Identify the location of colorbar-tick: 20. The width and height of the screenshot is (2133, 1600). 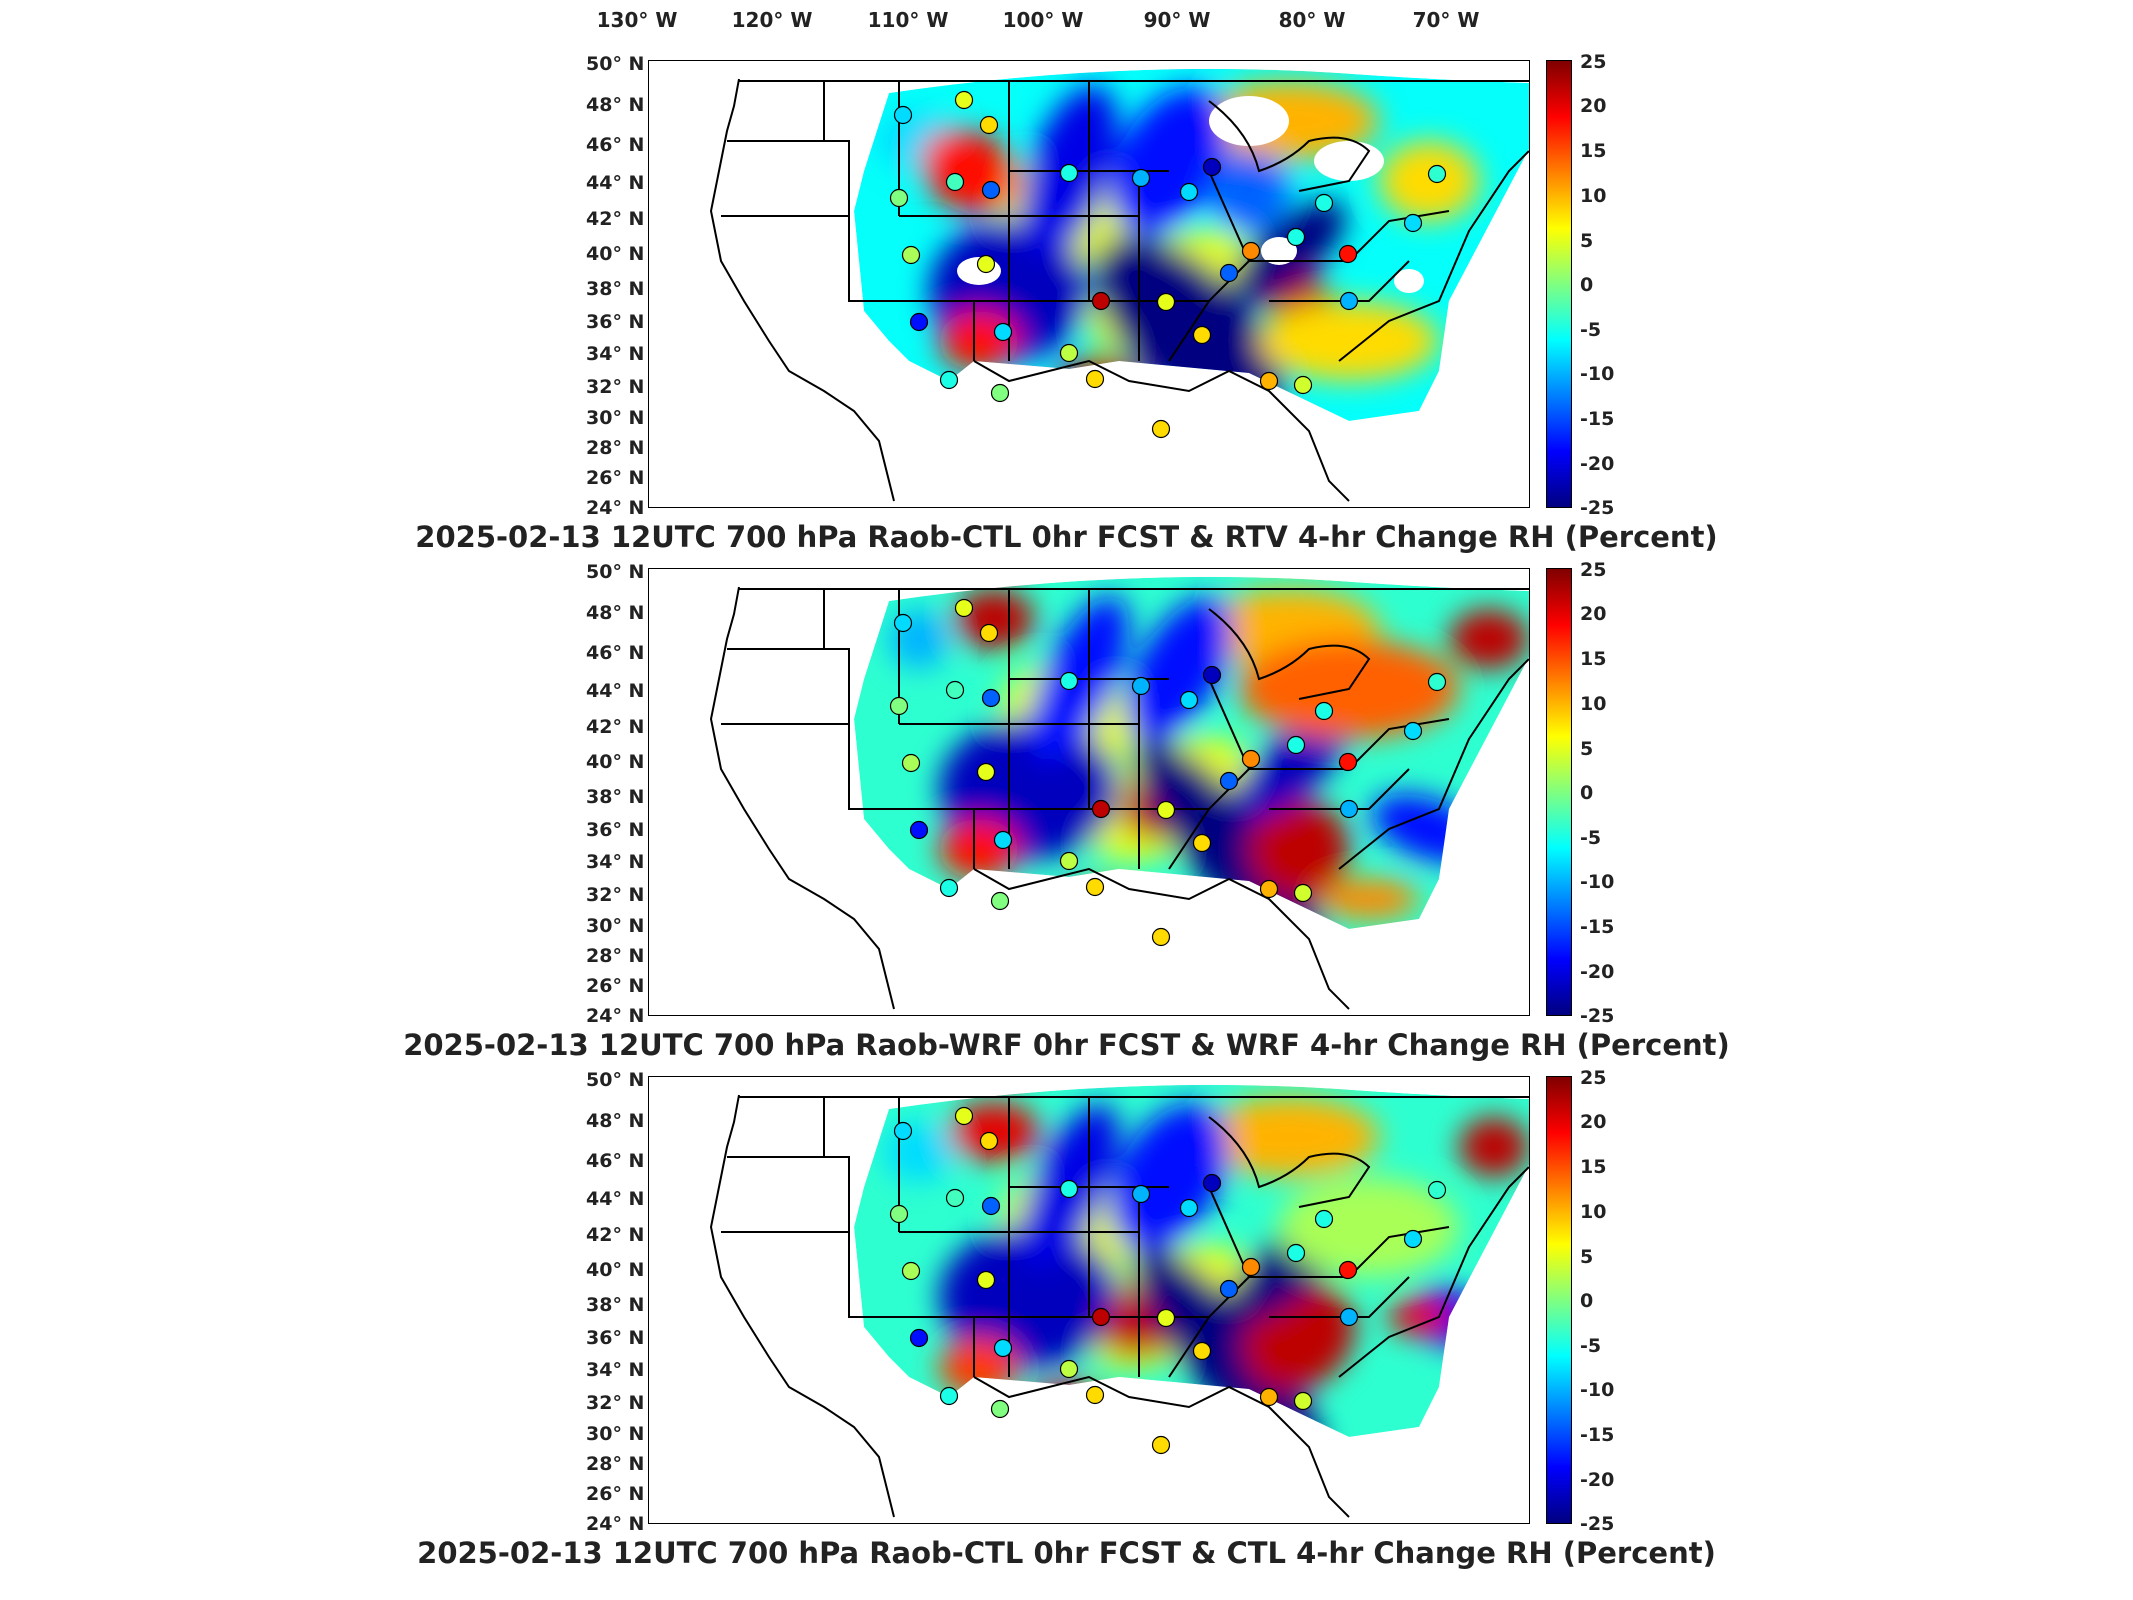
(1593, 614).